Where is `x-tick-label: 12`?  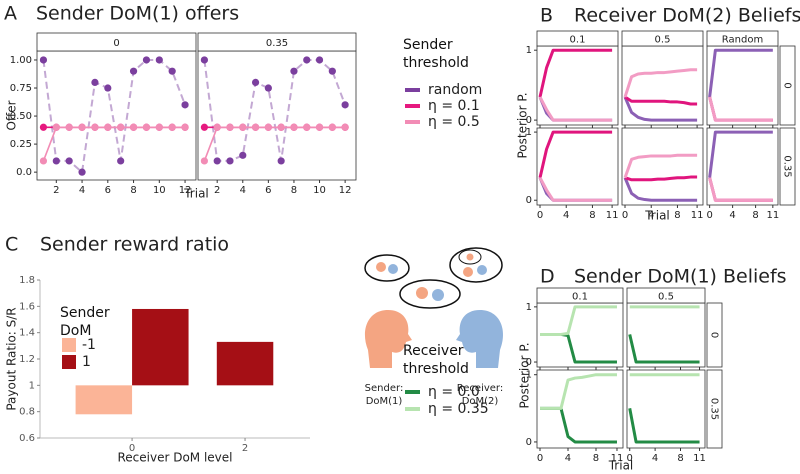
x-tick-label: 12 is located at coordinates (185, 190).